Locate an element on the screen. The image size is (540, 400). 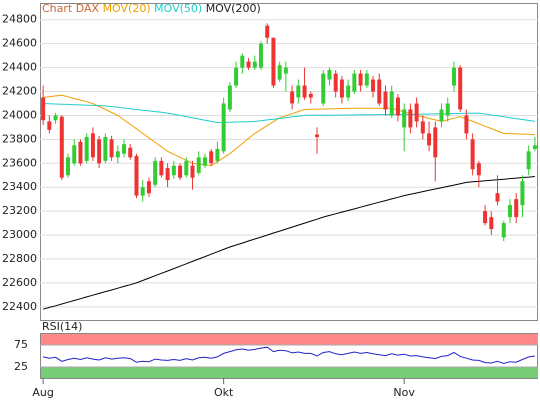
legend-entry: MOV(50) is located at coordinates (178, 8).